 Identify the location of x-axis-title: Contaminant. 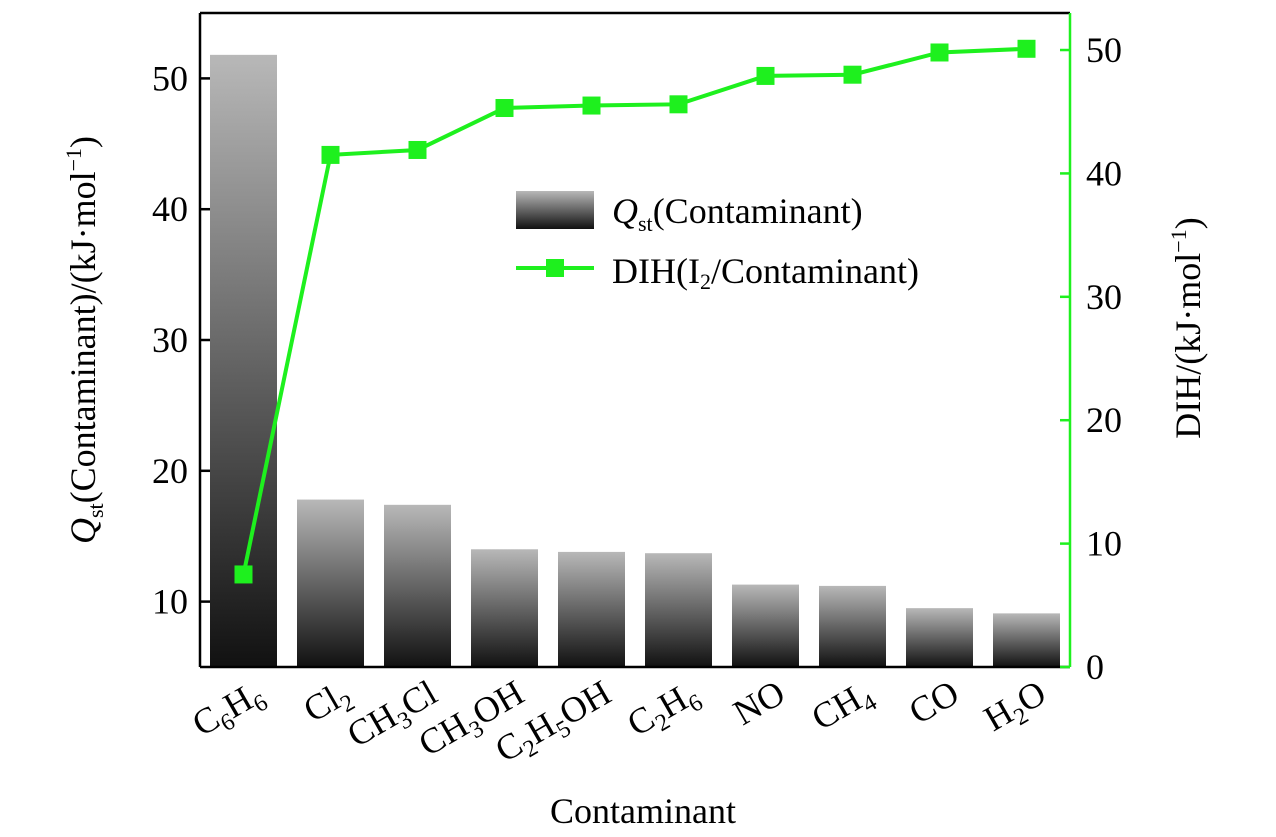
(643, 811).